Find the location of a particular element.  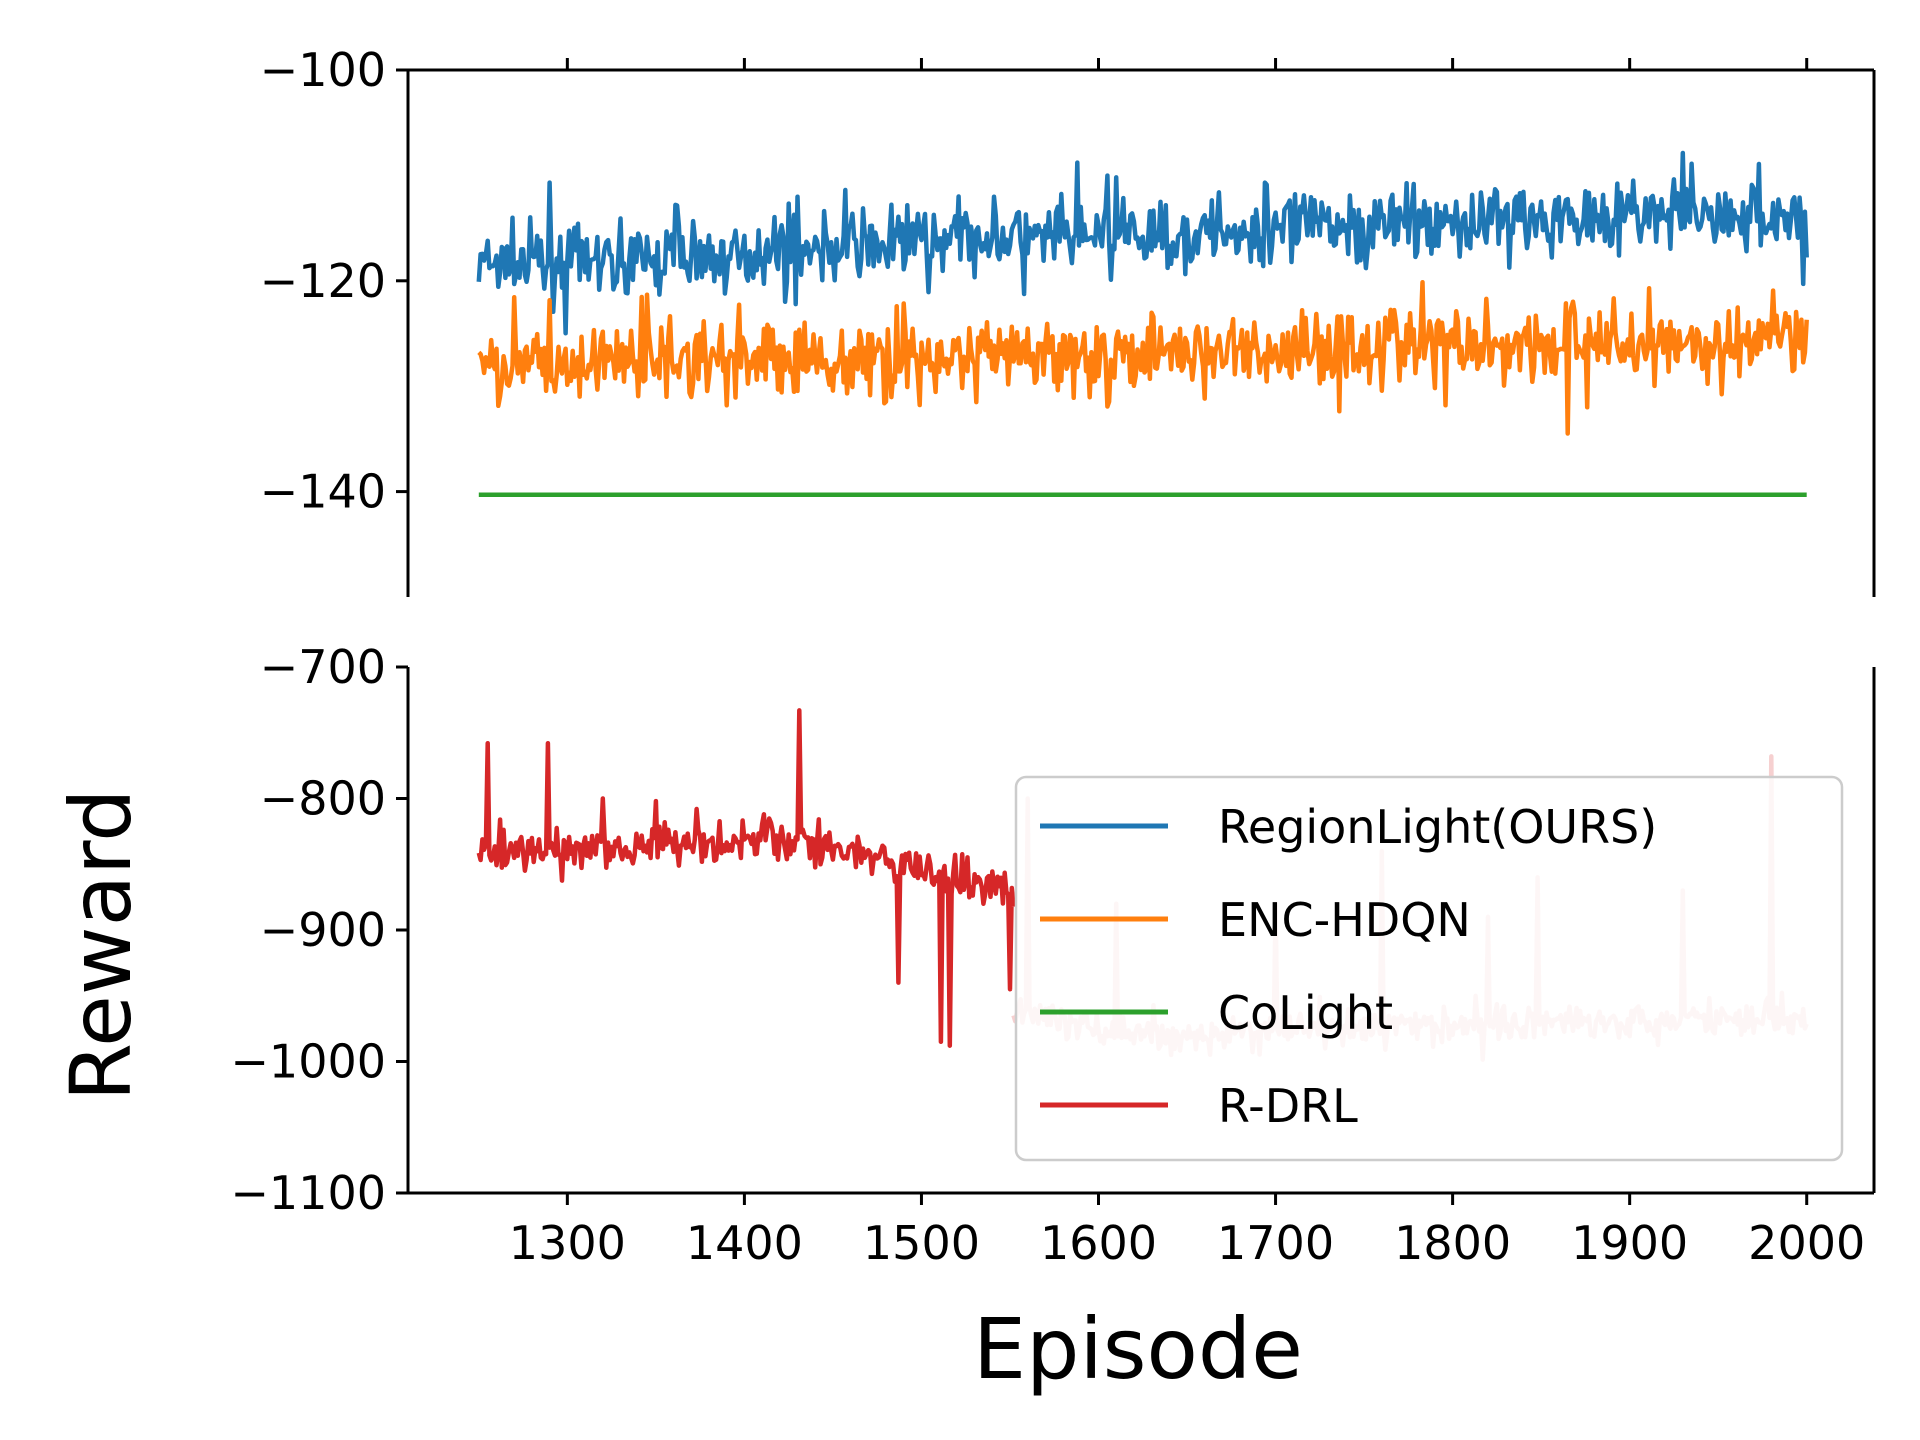

top-y-tick-label: −100 is located at coordinates (323, 70).